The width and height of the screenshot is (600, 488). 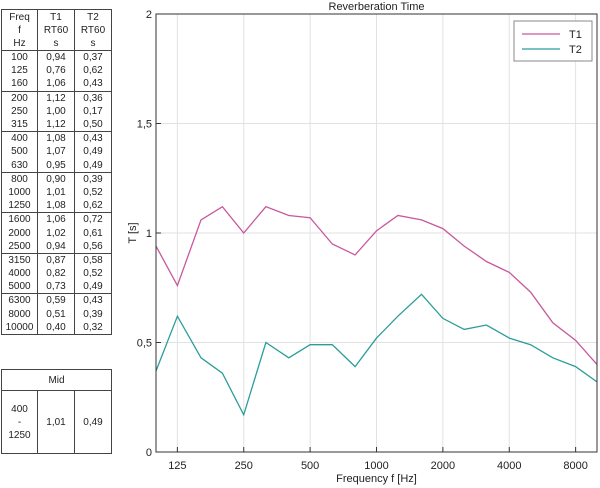 What do you see at coordinates (56, 314) in the screenshot?
I see `table-row: 8000 0,51 0,39` at bounding box center [56, 314].